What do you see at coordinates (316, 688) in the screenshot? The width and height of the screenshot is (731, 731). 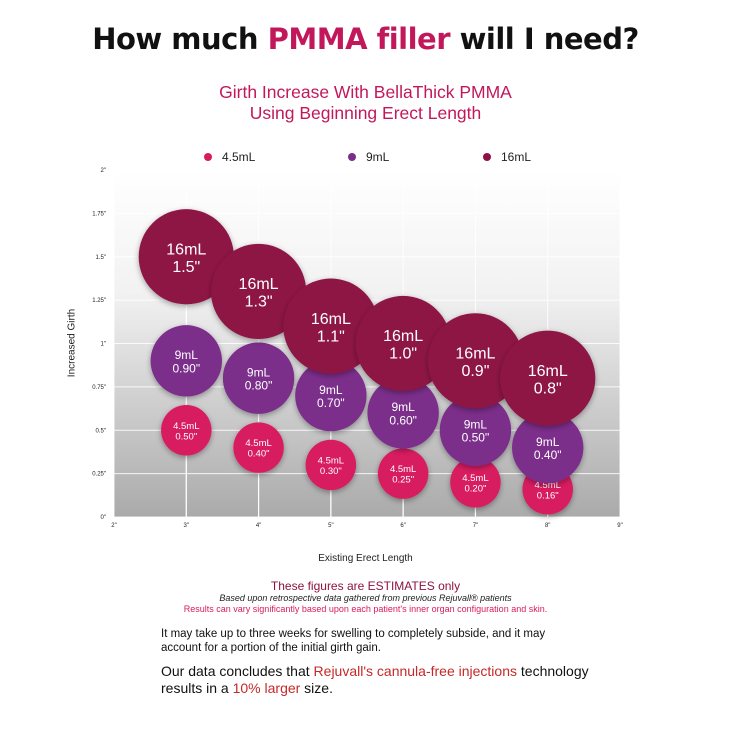 I see `conclusion-text-3: size.` at bounding box center [316, 688].